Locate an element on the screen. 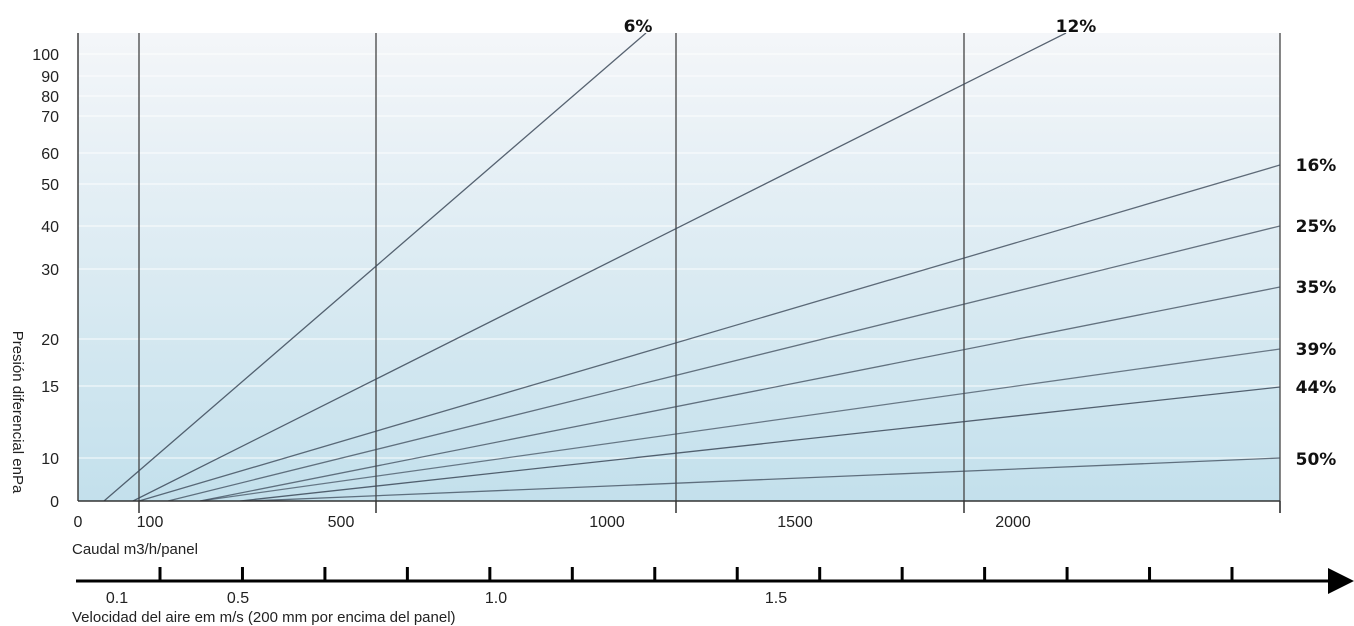 This screenshot has width=1354, height=626. velocity-axis: 0.1 0.5 1.0 1.5 is located at coordinates (715, 587).